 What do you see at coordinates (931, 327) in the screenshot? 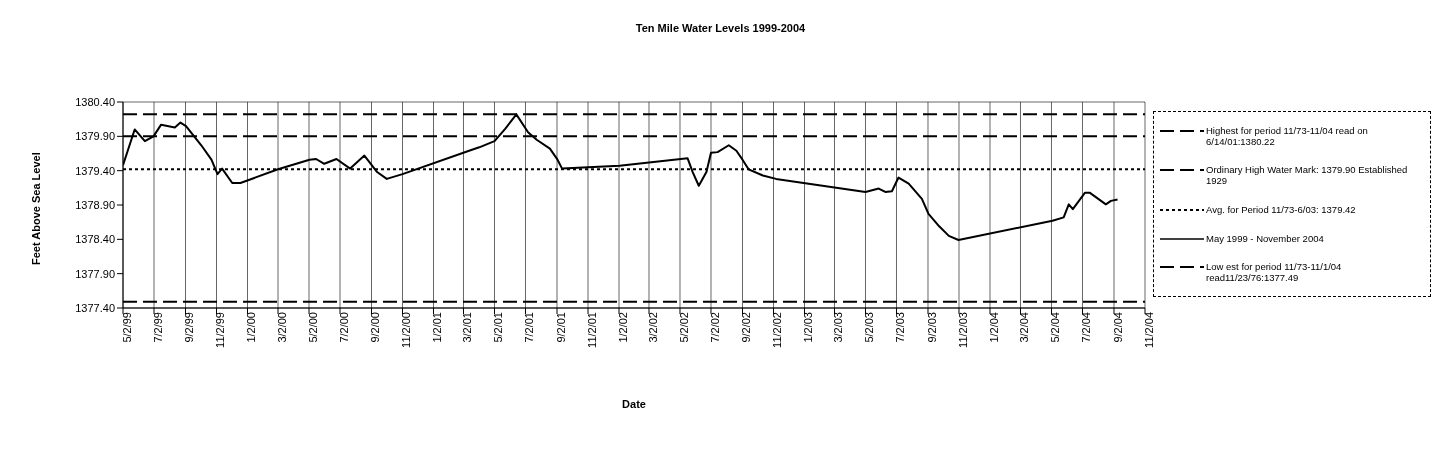
I see `x-tick-label: 9/2/03` at bounding box center [931, 327].